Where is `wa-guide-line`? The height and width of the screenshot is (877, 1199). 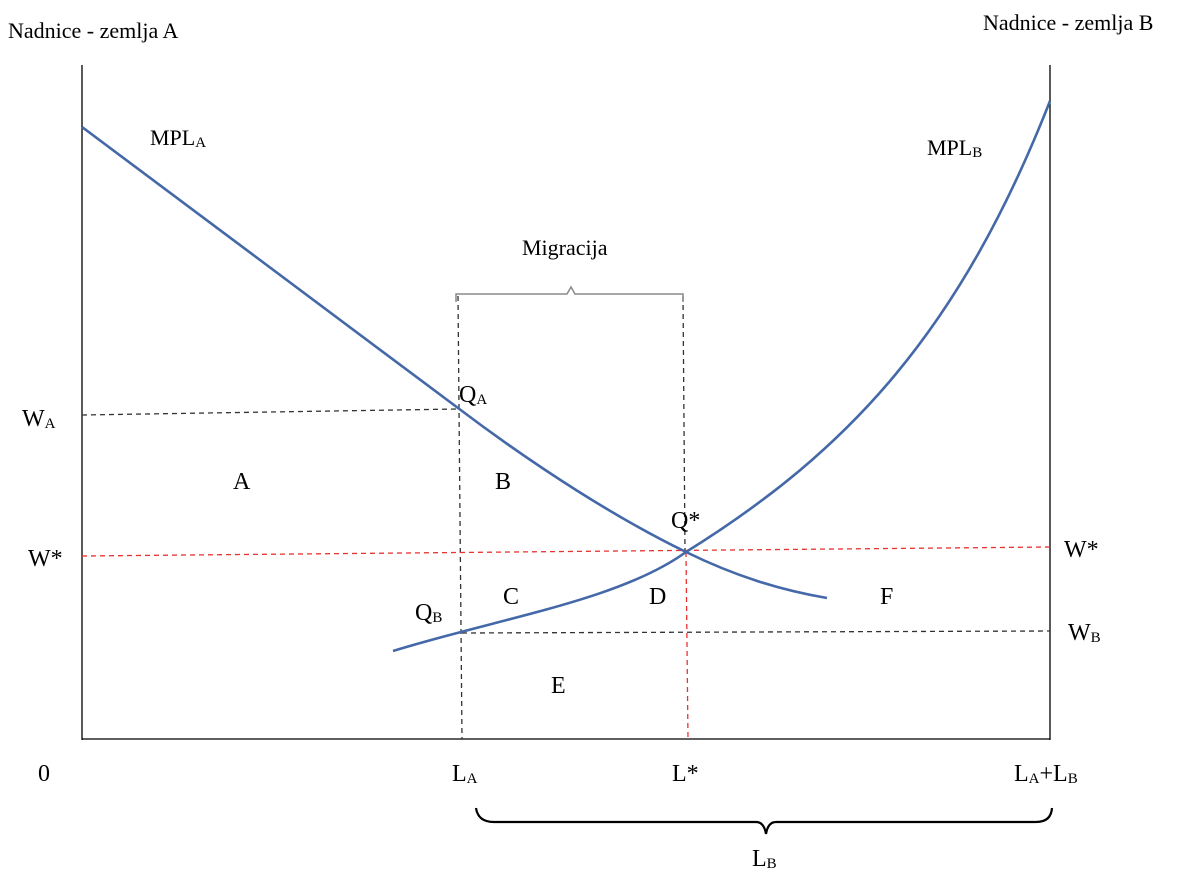 wa-guide-line is located at coordinates (270, 412).